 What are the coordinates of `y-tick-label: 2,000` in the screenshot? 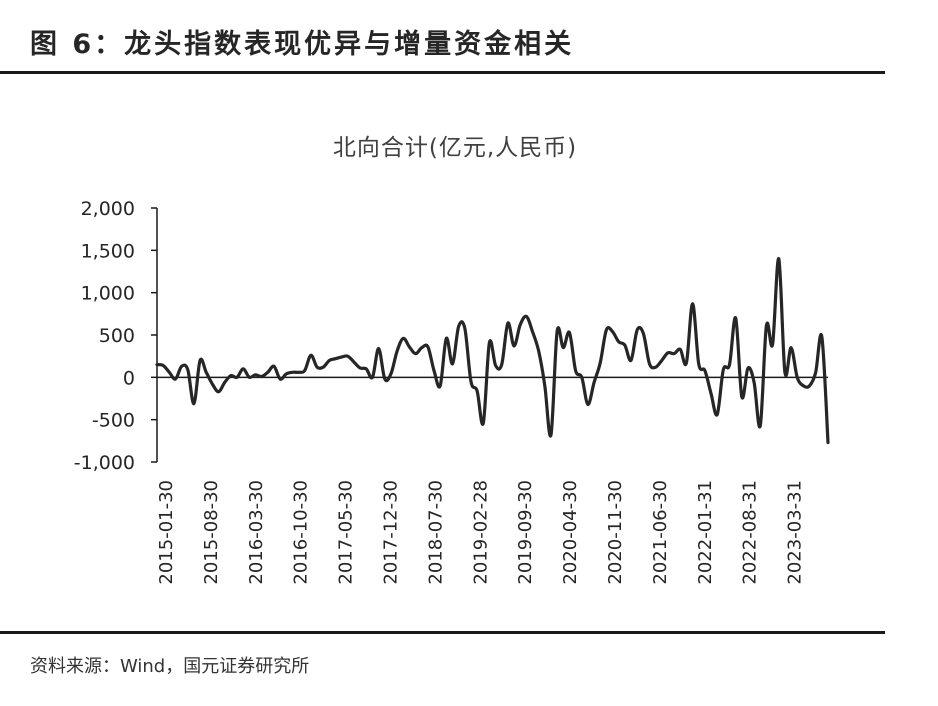 It's located at (108, 209).